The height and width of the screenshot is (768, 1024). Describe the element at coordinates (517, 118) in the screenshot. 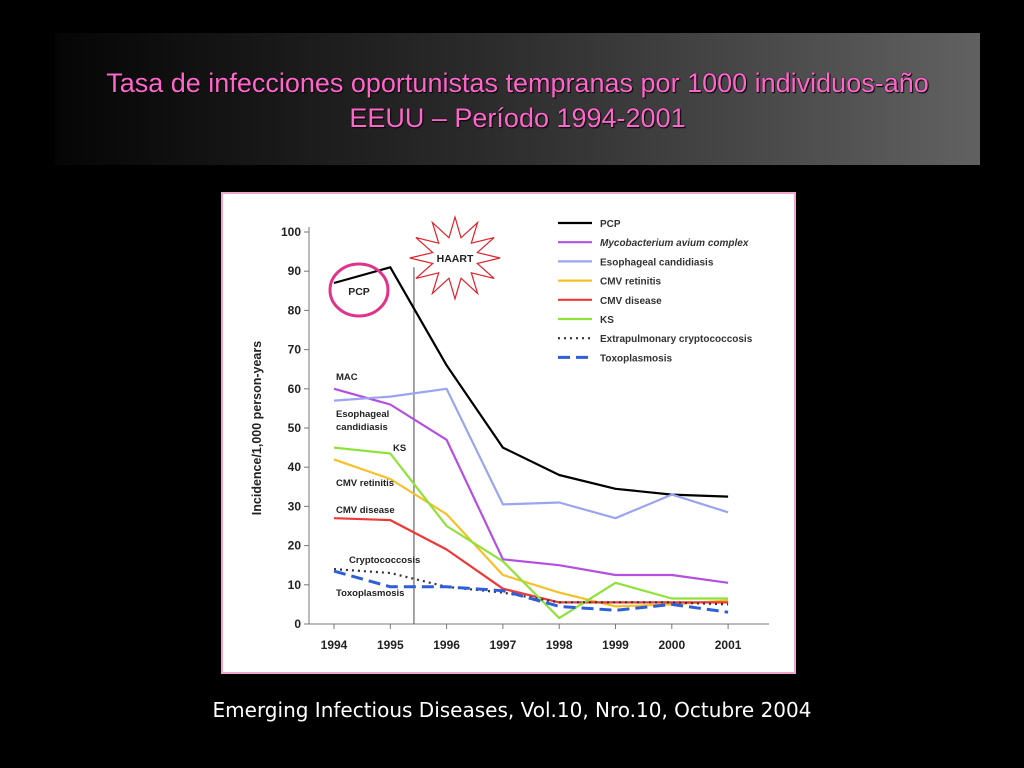

I see `title-line-2: EEUU – Período 1994-2001` at that location.